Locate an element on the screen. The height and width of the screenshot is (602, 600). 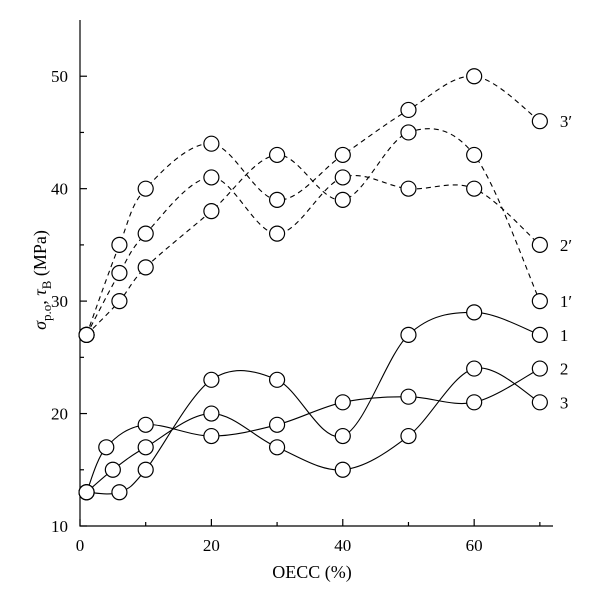
x-tick-label: 40 is located at coordinates (342, 545).